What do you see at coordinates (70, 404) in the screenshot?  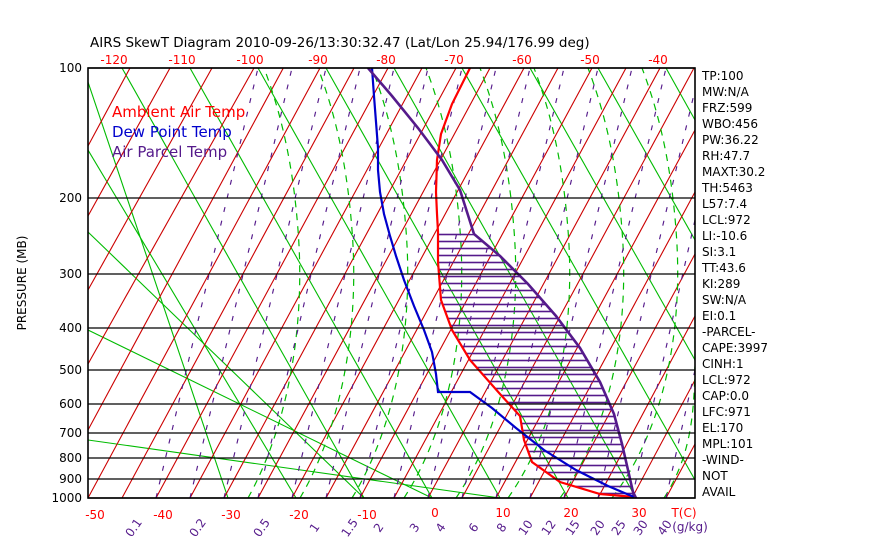 I see `pressure-tick-label: 600` at bounding box center [70, 404].